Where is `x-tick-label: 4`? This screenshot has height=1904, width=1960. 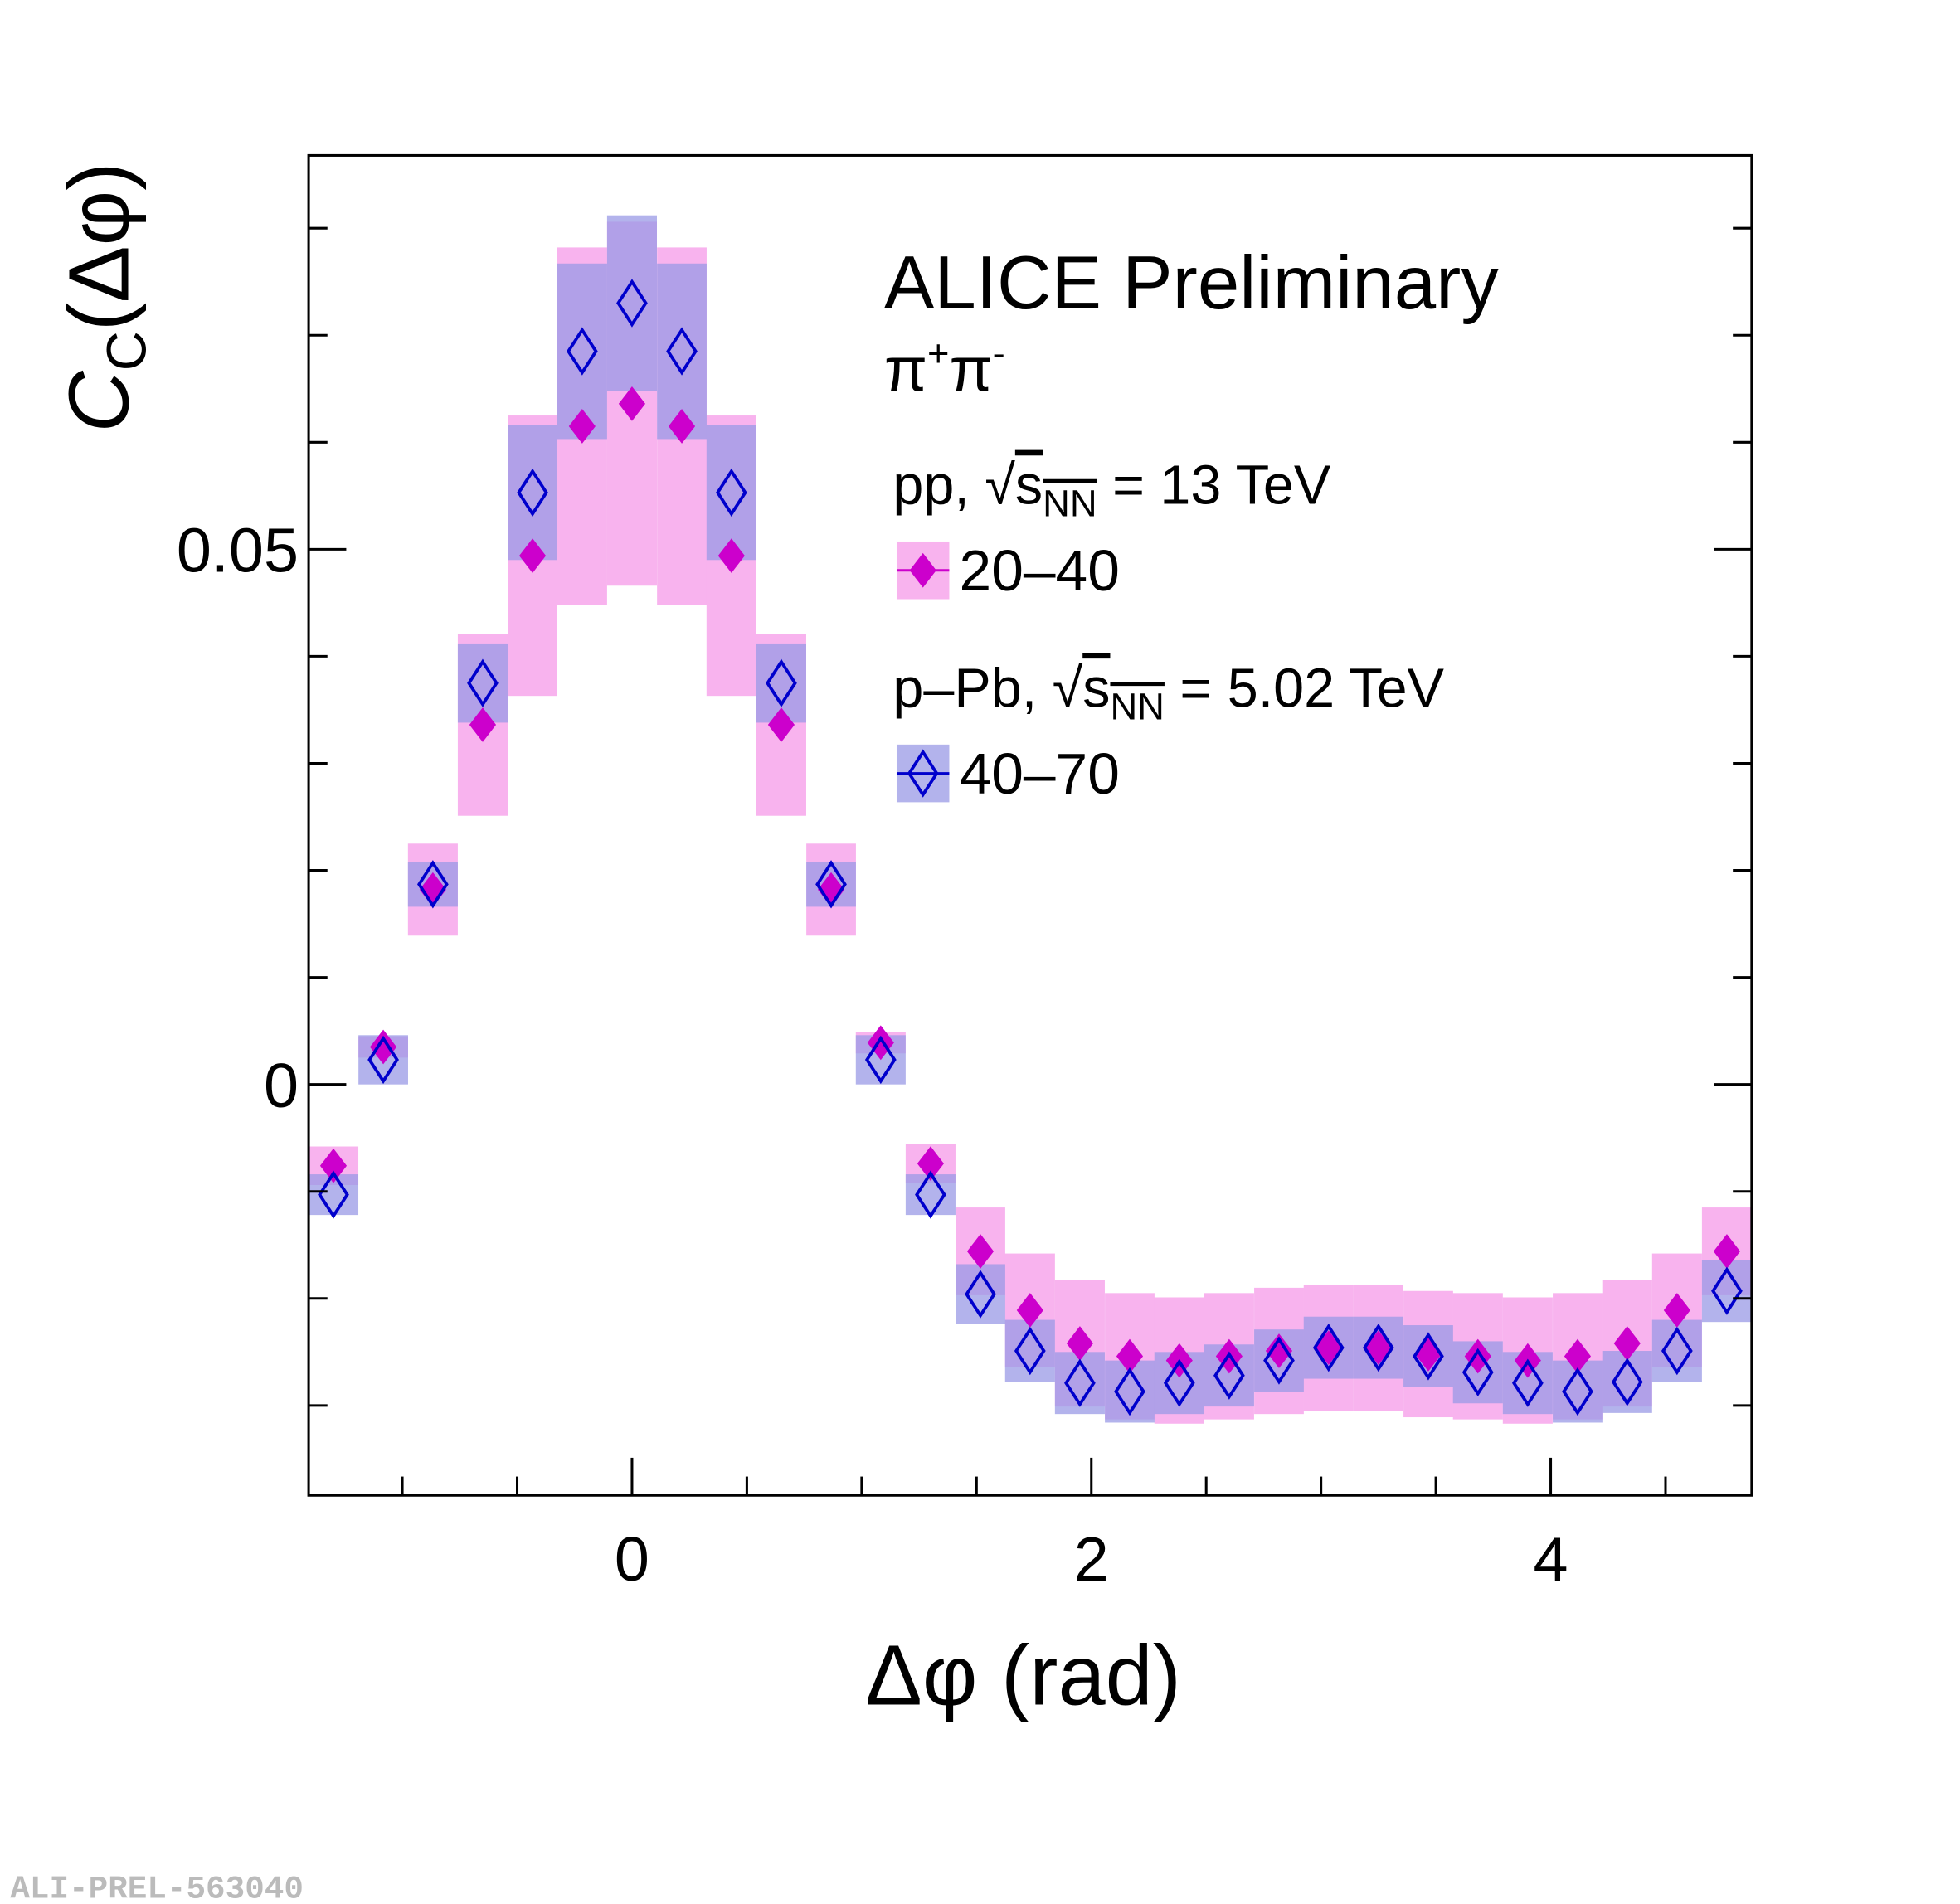 x-tick-label: 4 is located at coordinates (1551, 1560).